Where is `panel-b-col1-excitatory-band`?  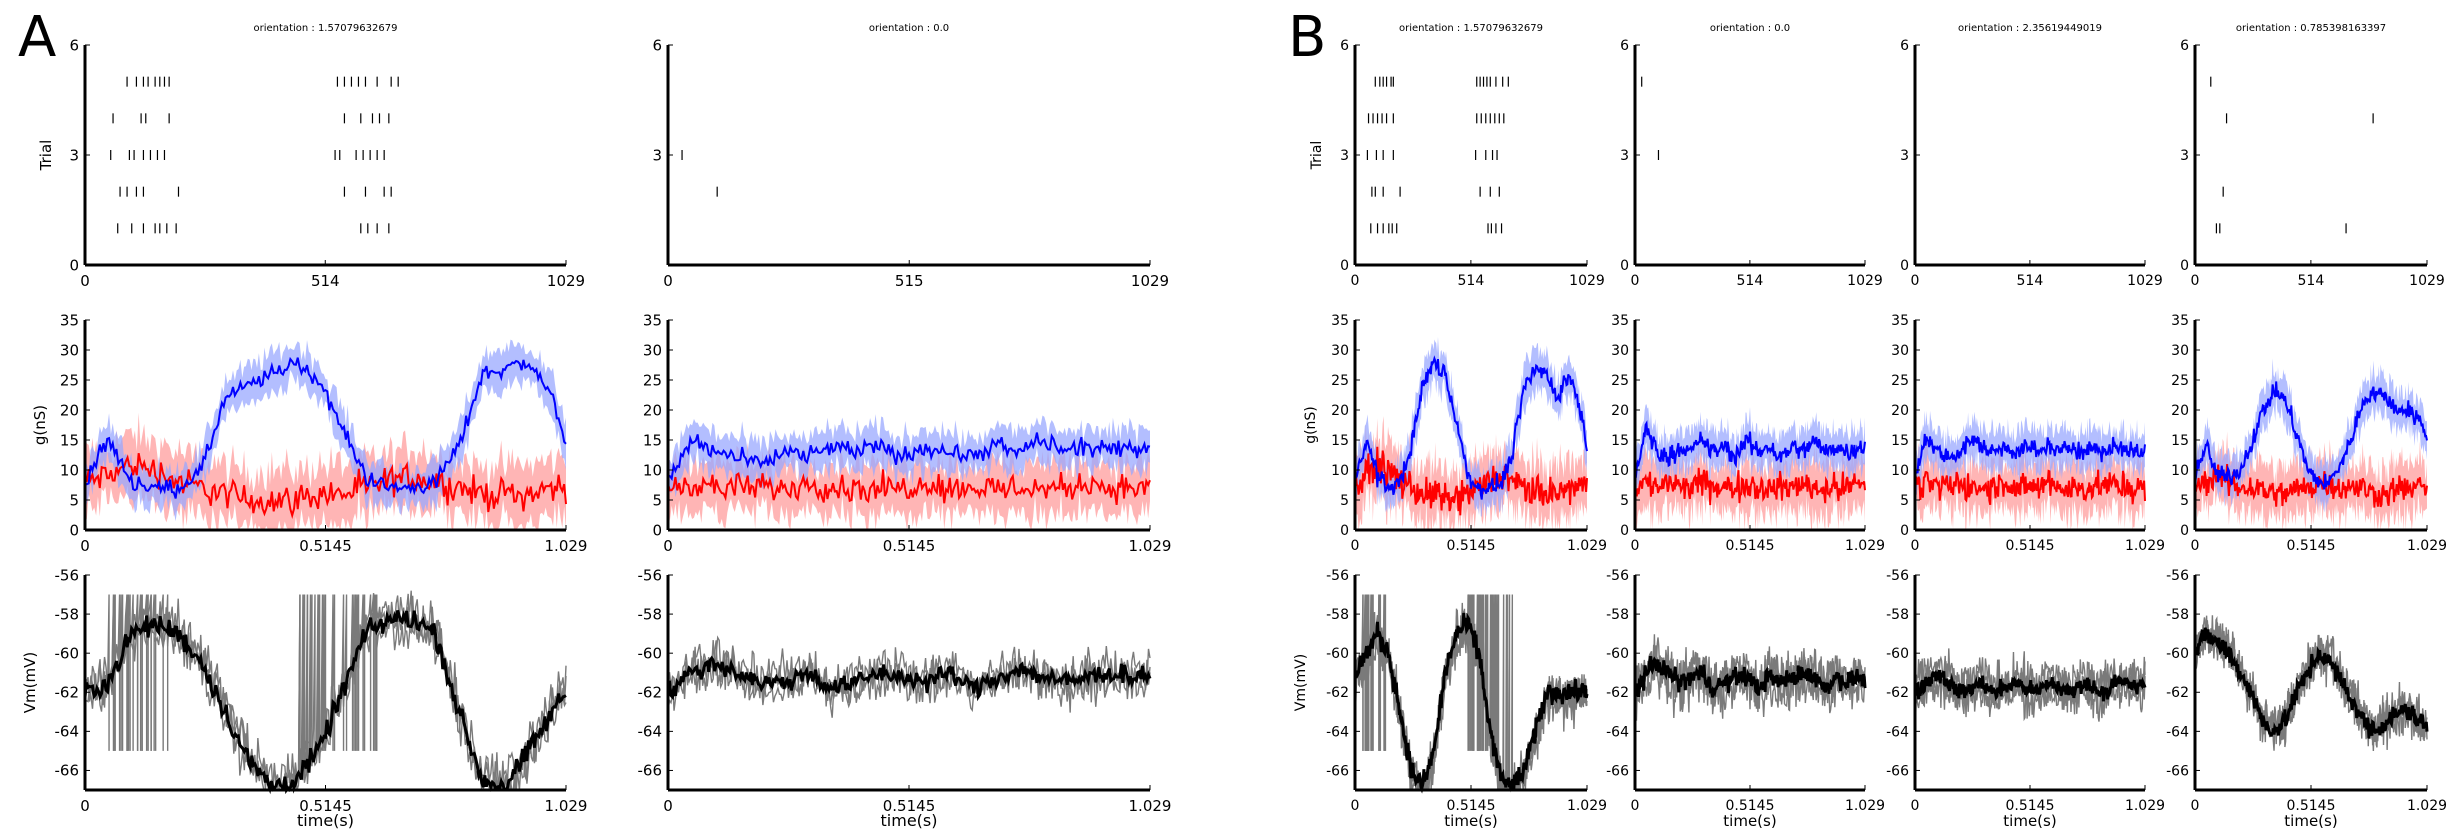 panel-b-col1-excitatory-band is located at coordinates (1750, 454).